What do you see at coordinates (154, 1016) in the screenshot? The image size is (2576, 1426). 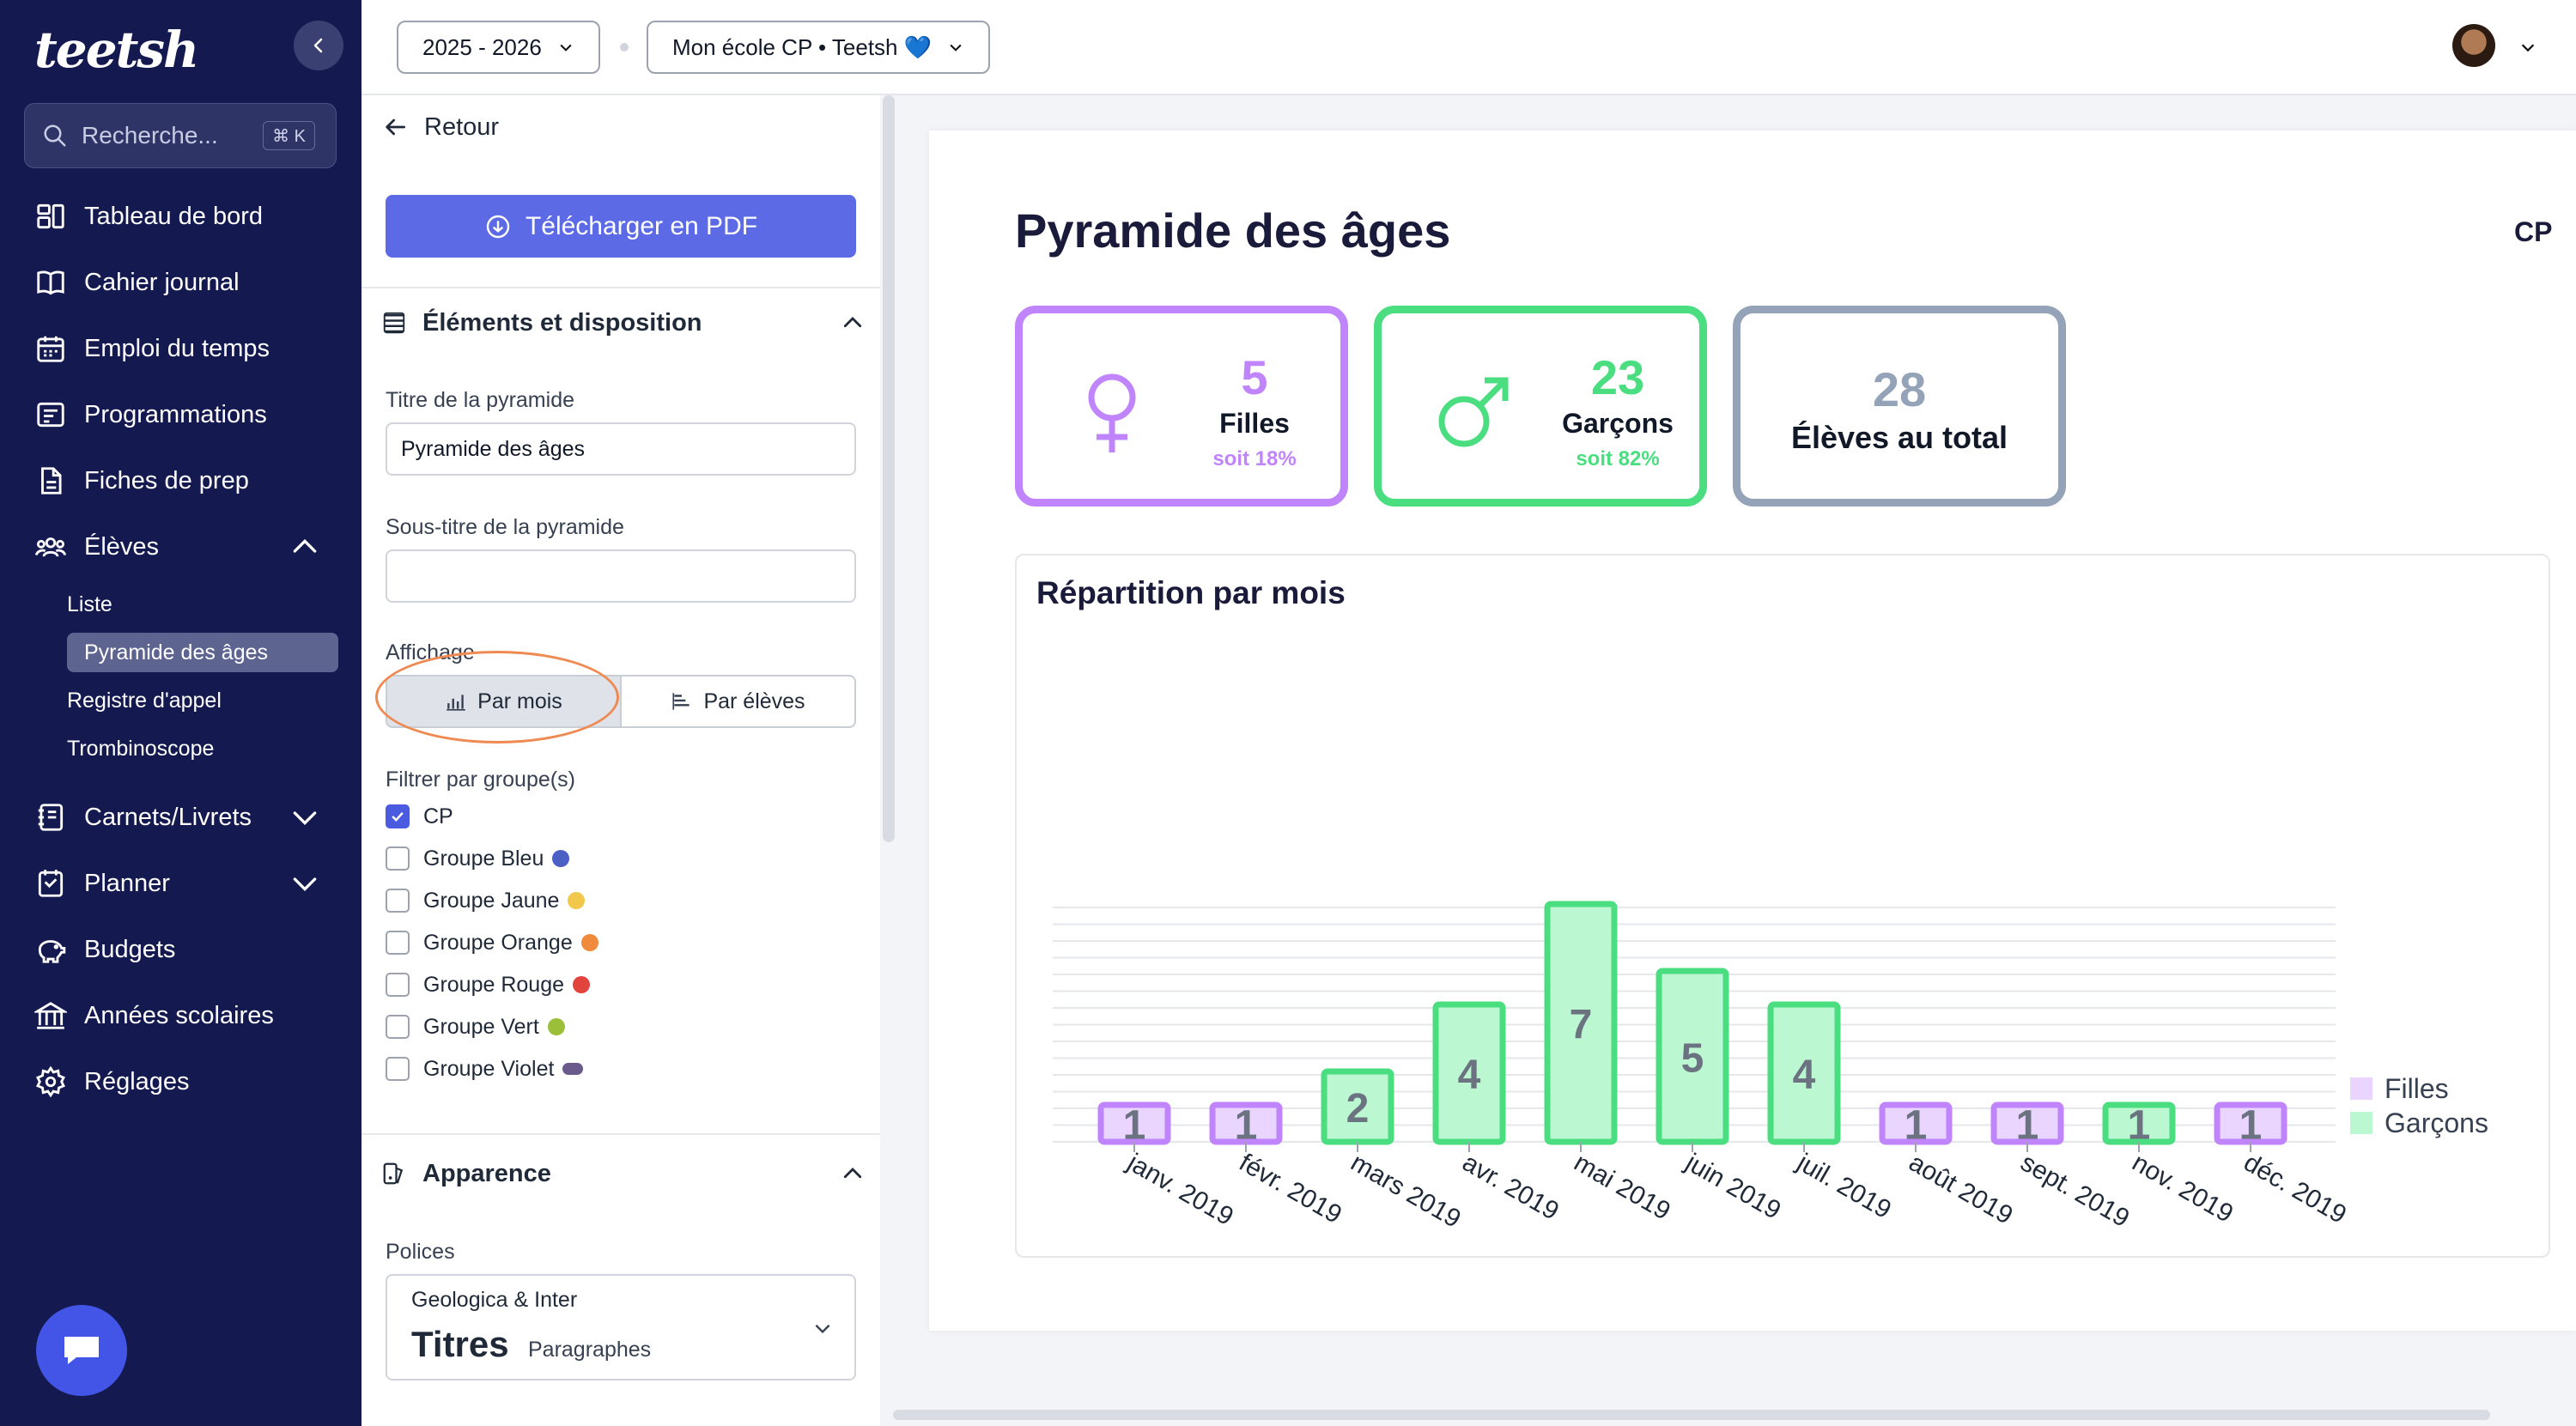 I see `nav-item-annees: Années scolaires` at bounding box center [154, 1016].